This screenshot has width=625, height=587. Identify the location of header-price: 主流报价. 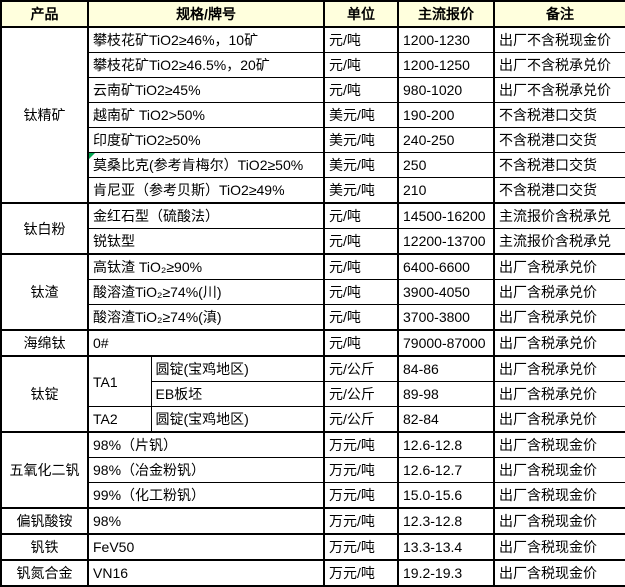
(446, 14).